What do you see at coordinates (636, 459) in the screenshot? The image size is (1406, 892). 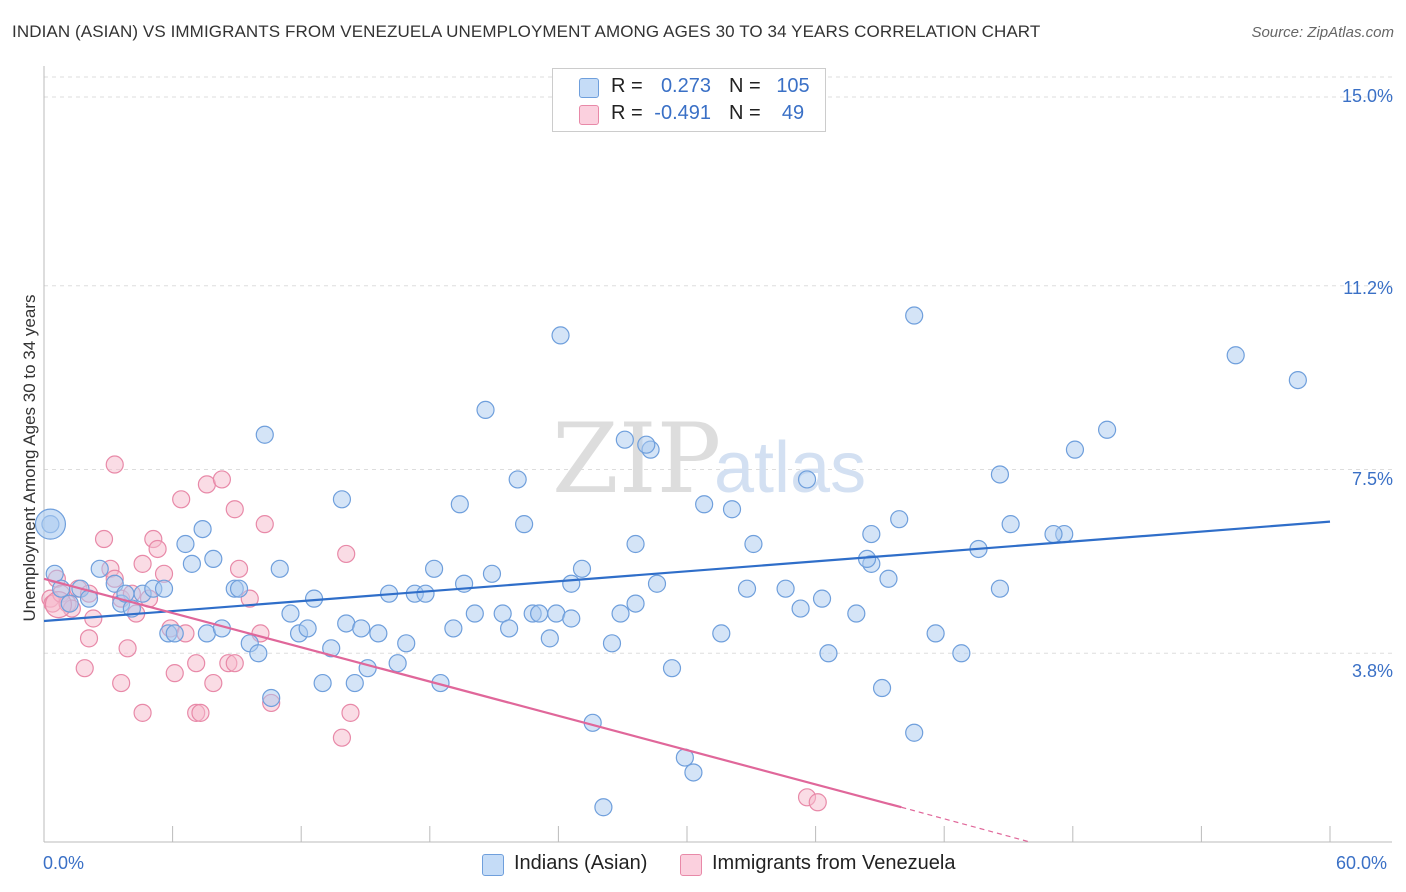 I see `watermark-zip: ZIP` at bounding box center [636, 459].